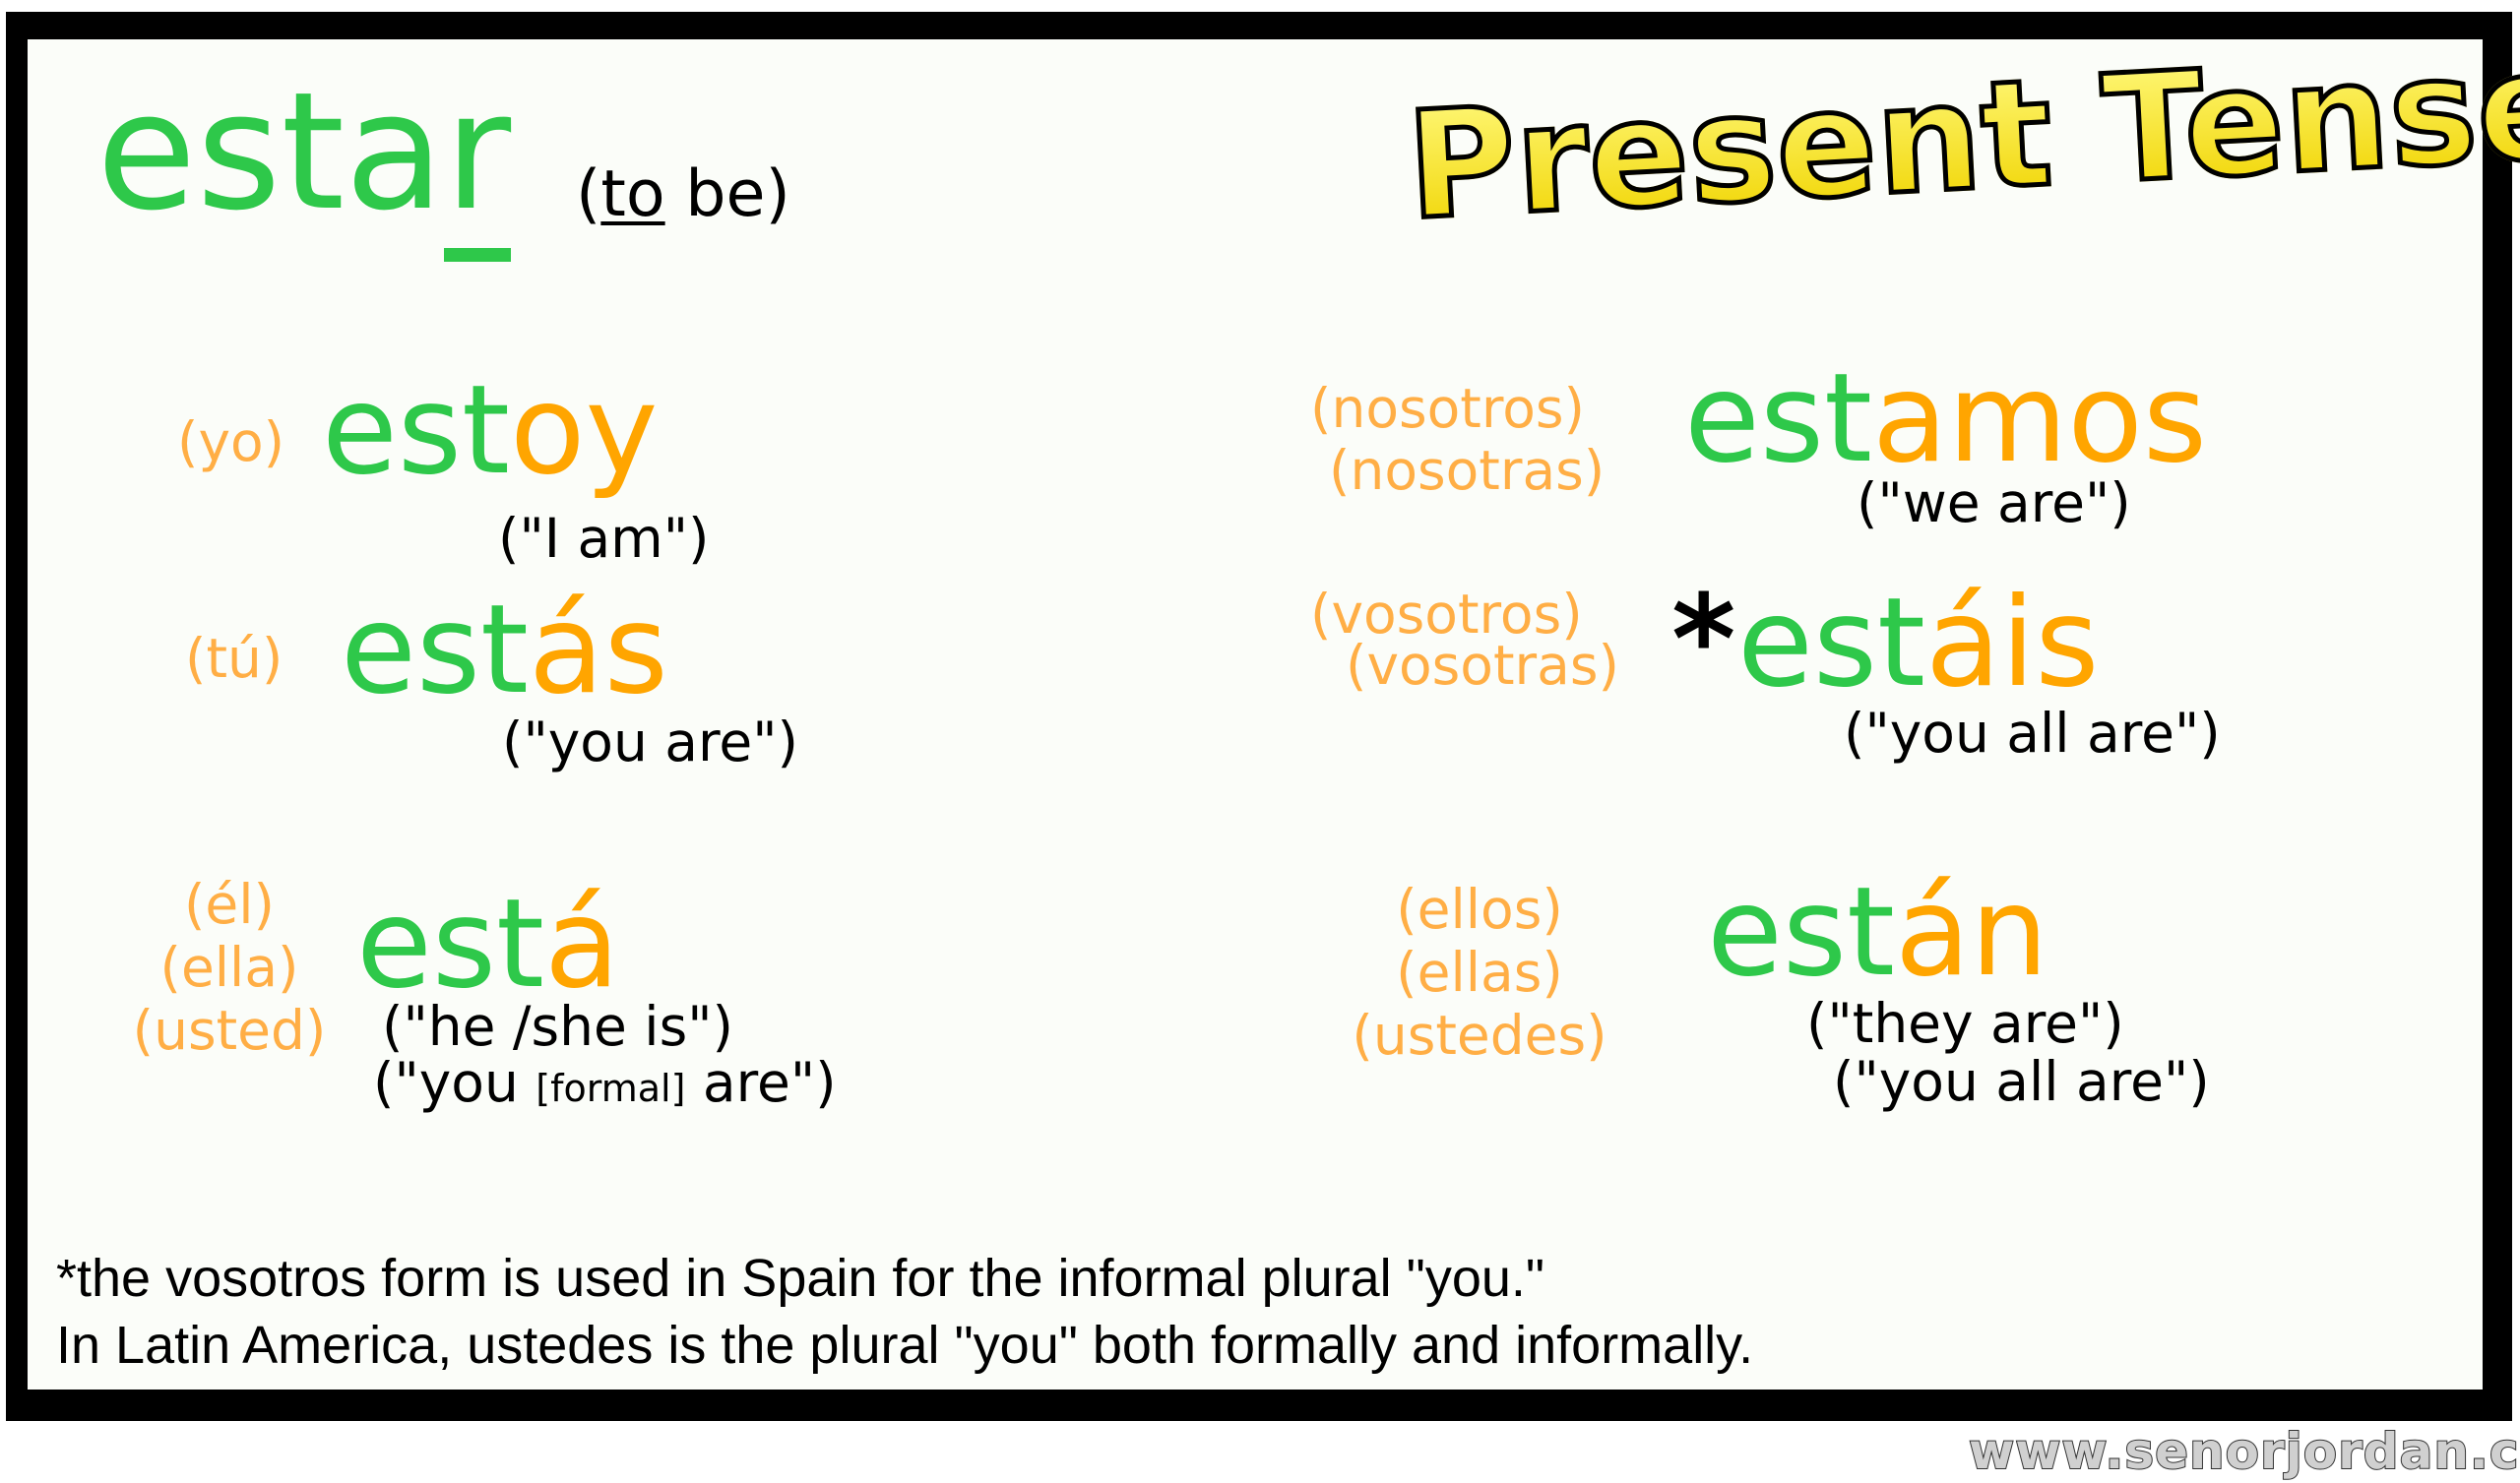  What do you see at coordinates (270, 151) in the screenshot?
I see `infinitive-stem: esta` at bounding box center [270, 151].